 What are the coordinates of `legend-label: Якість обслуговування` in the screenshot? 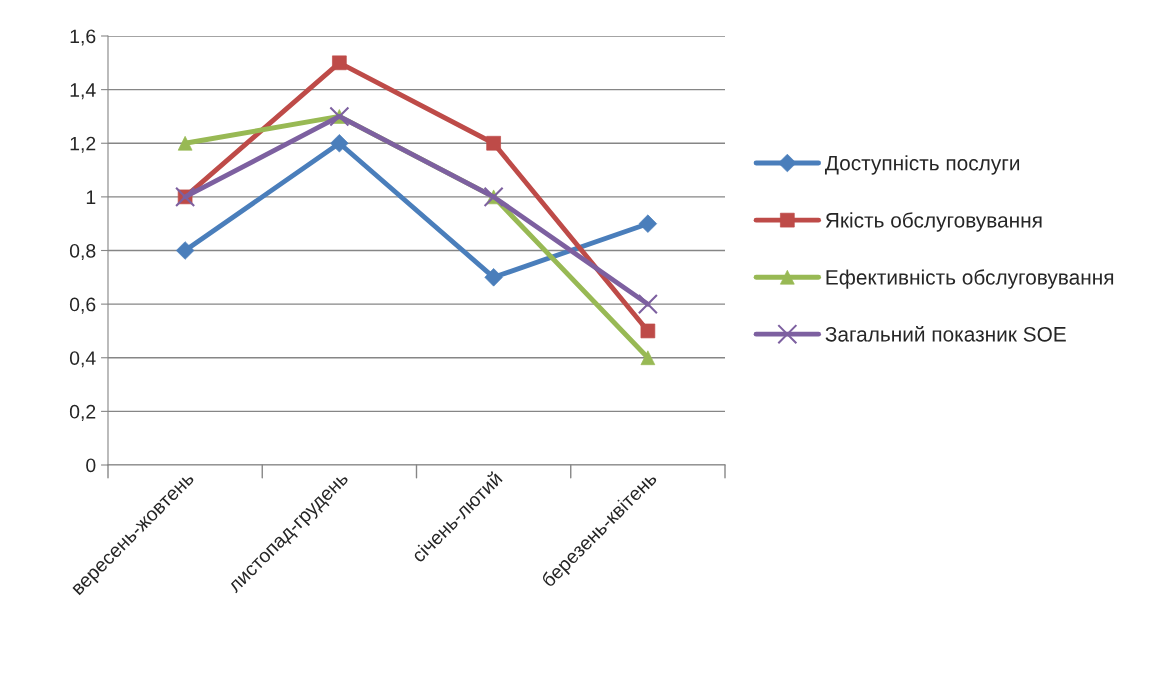 It's located at (933, 222).